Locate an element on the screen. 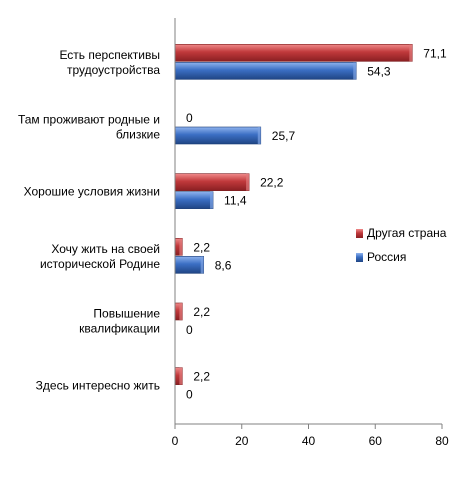  category-label-line: Там проживают родные и is located at coordinates (89, 120).